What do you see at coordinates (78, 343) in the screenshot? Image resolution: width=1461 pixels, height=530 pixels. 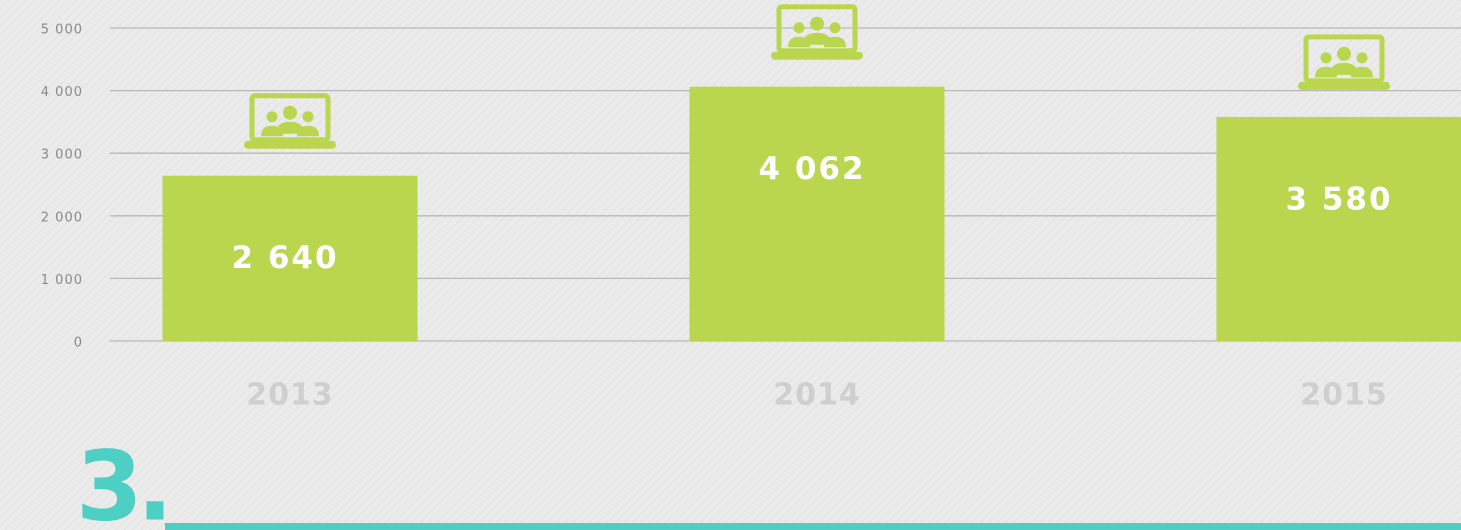 I see `y-tick-label: 0` at bounding box center [78, 343].